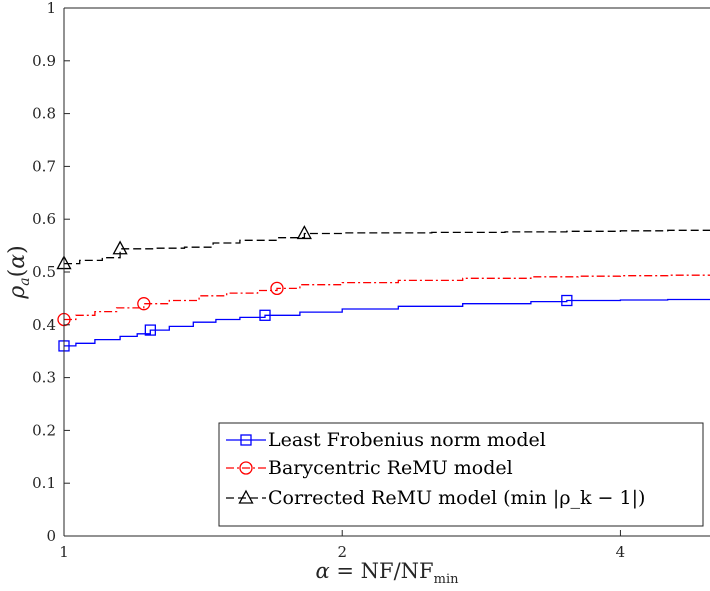 The height and width of the screenshot is (591, 710). What do you see at coordinates (388, 573) in the screenshot?
I see `x-axis-label: α = NF/NFmin` at bounding box center [388, 573].